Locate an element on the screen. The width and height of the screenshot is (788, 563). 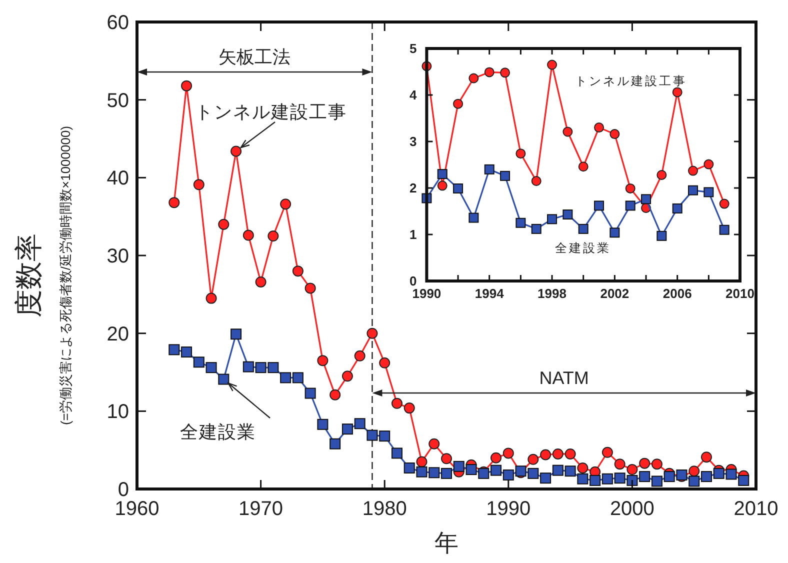
x-tick-label: 2010 is located at coordinates (756, 509).